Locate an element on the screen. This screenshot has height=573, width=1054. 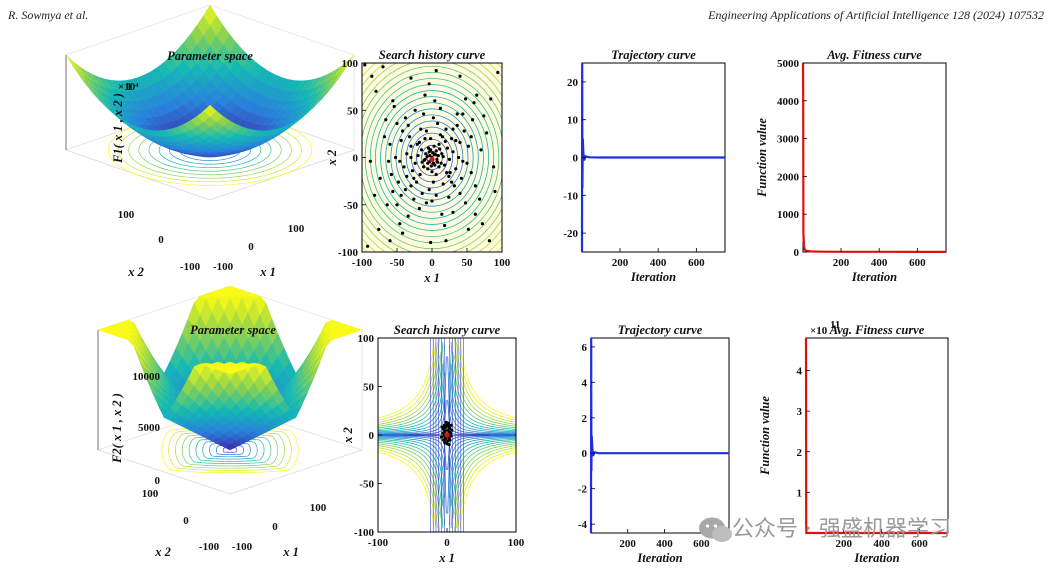
svg-text: Function value is located at coordinates (762, 158).